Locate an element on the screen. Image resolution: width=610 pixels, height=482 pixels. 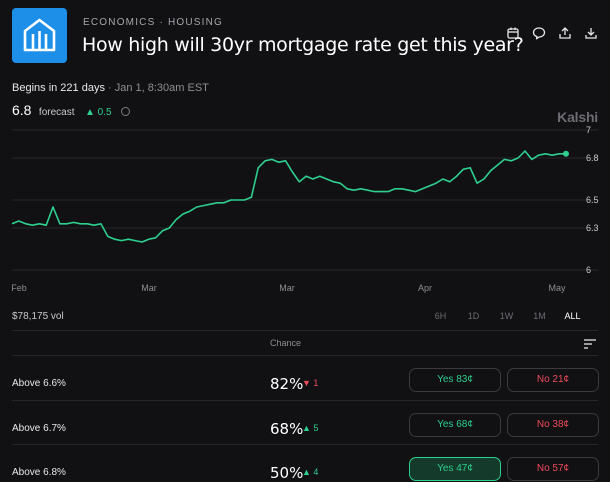
range-1m: 1M is located at coordinates (539, 316).